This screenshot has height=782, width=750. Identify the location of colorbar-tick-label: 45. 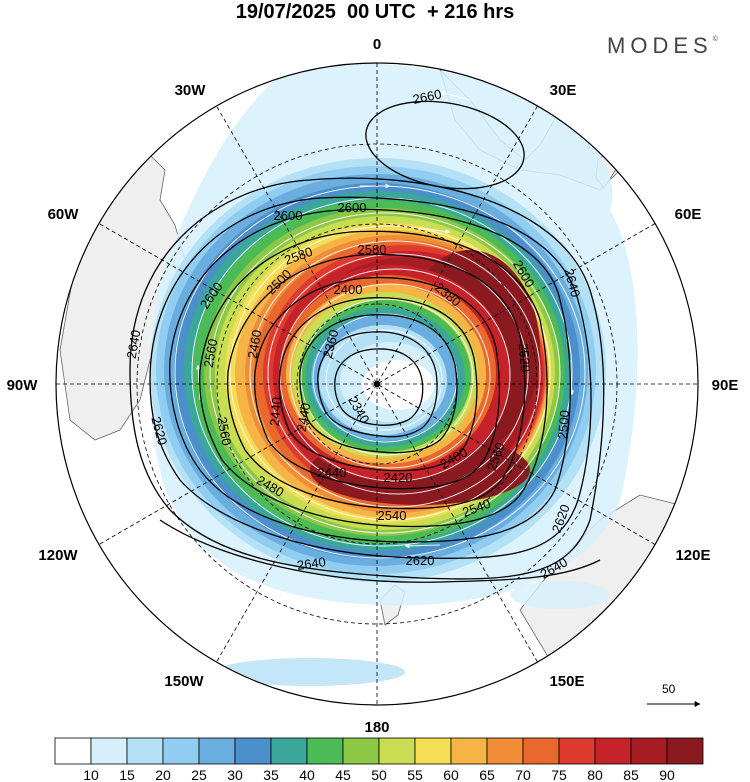
(343, 774).